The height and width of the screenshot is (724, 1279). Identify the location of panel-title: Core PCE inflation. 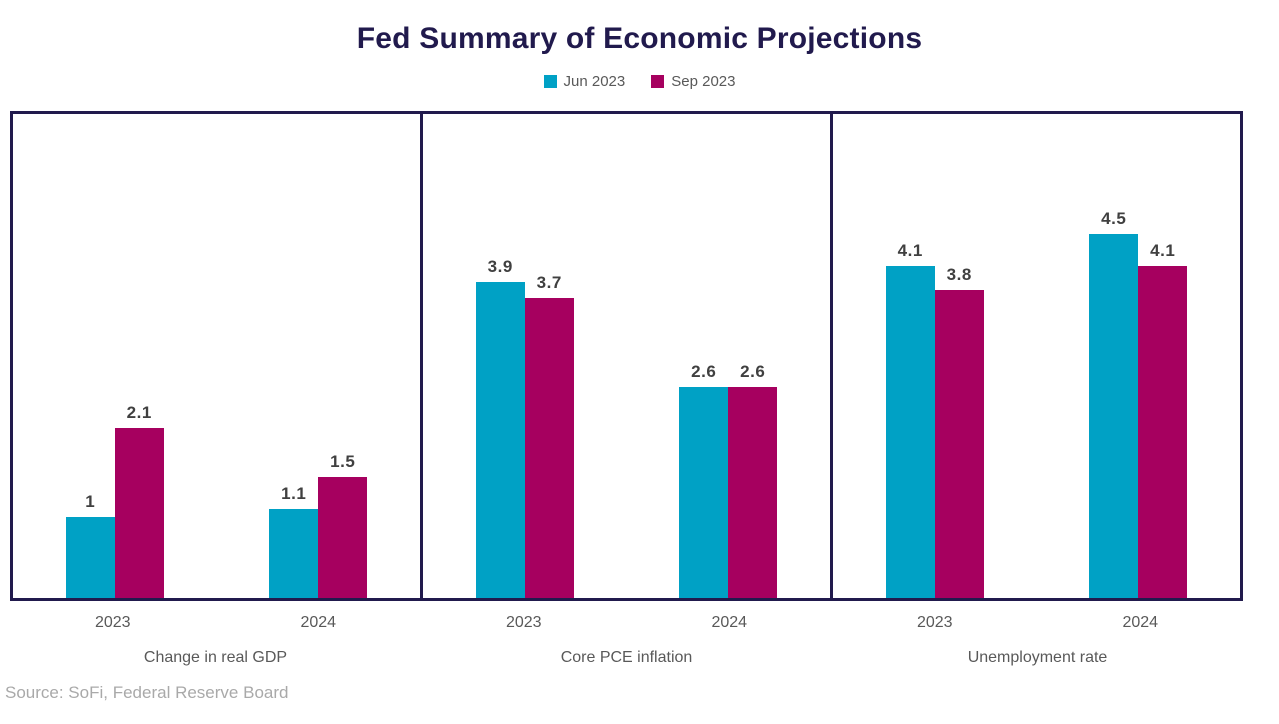
(626, 657).